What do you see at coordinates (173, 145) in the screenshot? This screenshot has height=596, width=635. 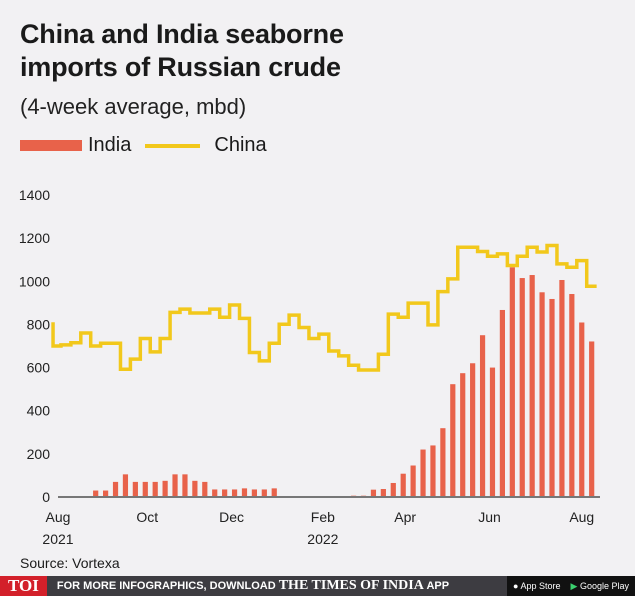 I see `legend-china-swatch` at bounding box center [173, 145].